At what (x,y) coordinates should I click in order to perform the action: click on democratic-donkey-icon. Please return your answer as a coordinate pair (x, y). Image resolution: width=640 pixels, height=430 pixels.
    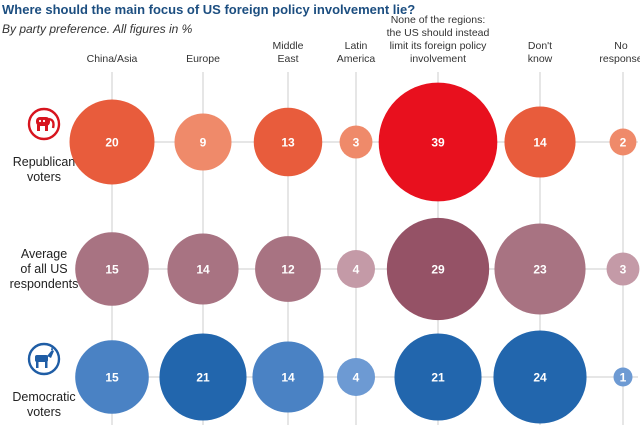
    Looking at the image, I should click on (44, 359).